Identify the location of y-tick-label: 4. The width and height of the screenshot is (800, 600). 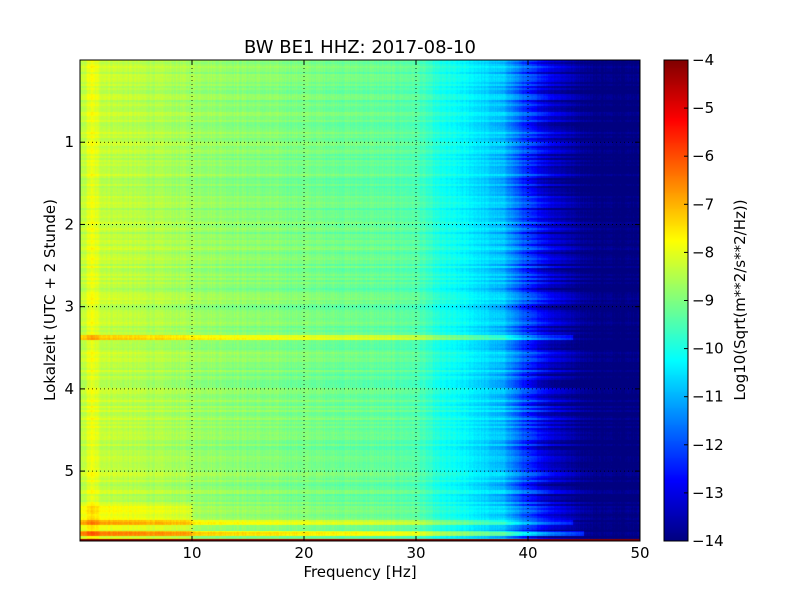
(69, 389).